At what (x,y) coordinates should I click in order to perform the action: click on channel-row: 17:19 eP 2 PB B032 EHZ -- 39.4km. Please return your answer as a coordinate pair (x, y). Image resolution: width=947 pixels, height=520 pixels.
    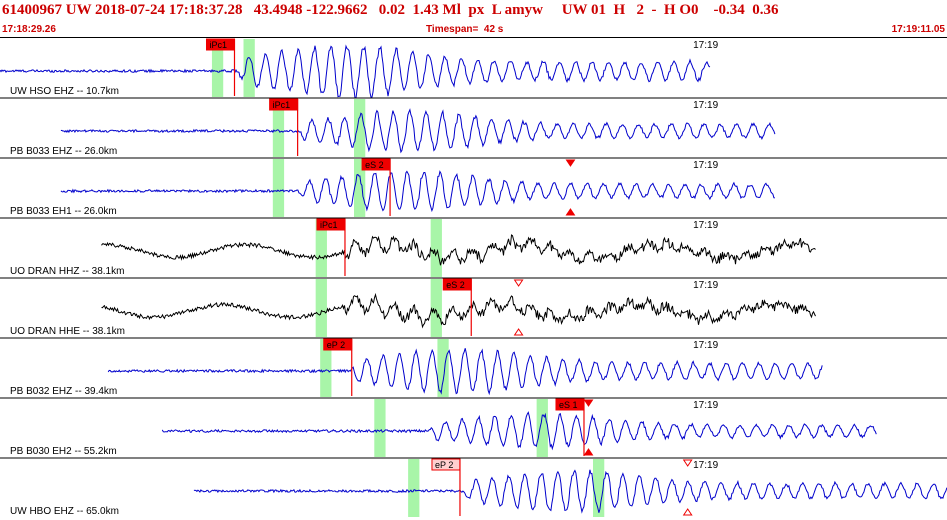
    Looking at the image, I should click on (473, 368).